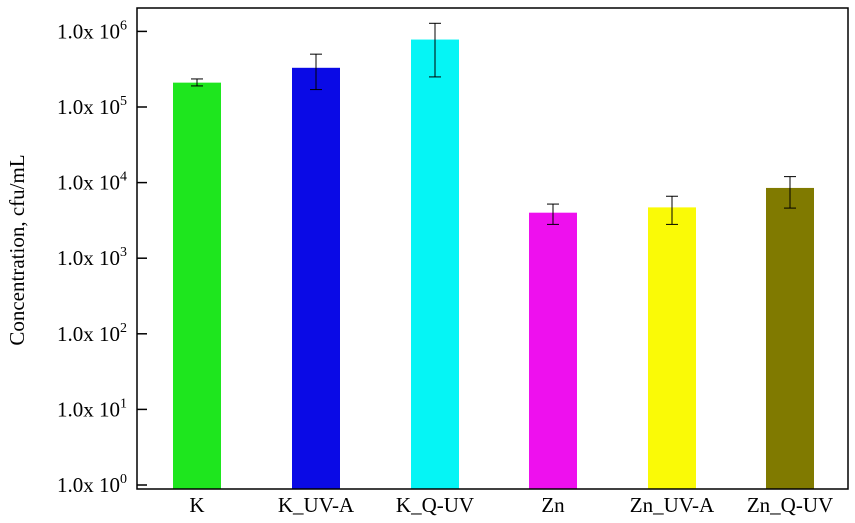  What do you see at coordinates (92, 182) in the screenshot?
I see `y-tick-label: 1.0x 10⁴` at bounding box center [92, 182].